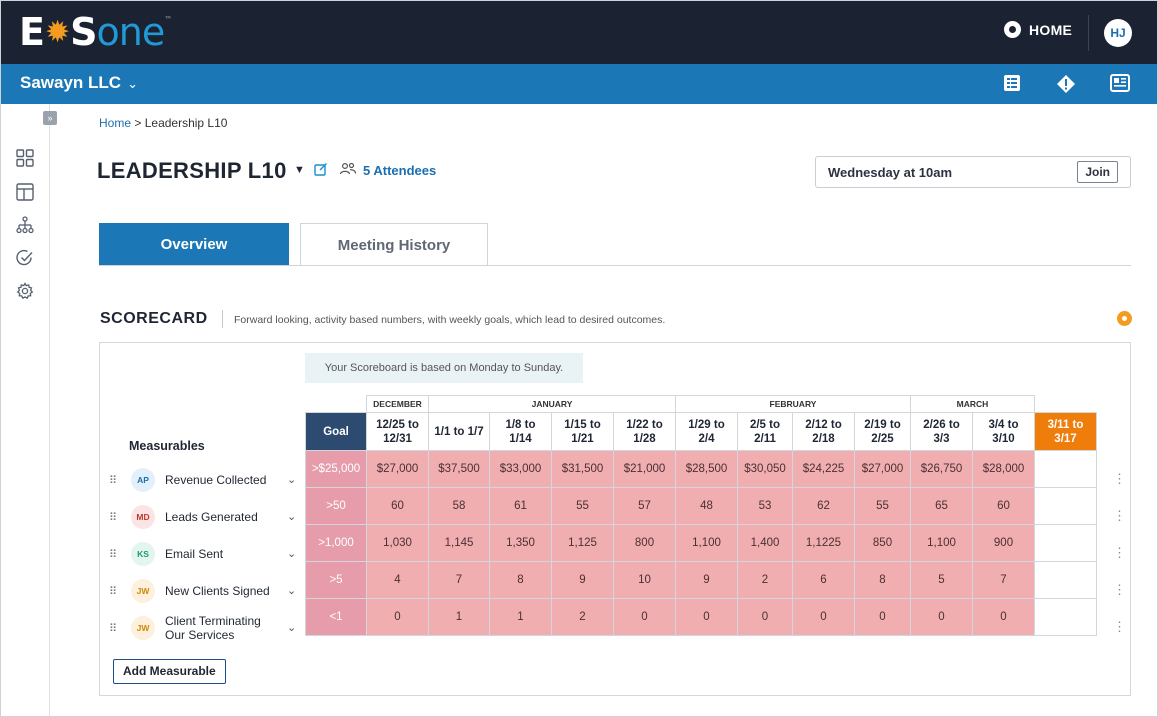  Describe the element at coordinates (520, 469) in the screenshot. I see `score-cell: $33,000` at that location.